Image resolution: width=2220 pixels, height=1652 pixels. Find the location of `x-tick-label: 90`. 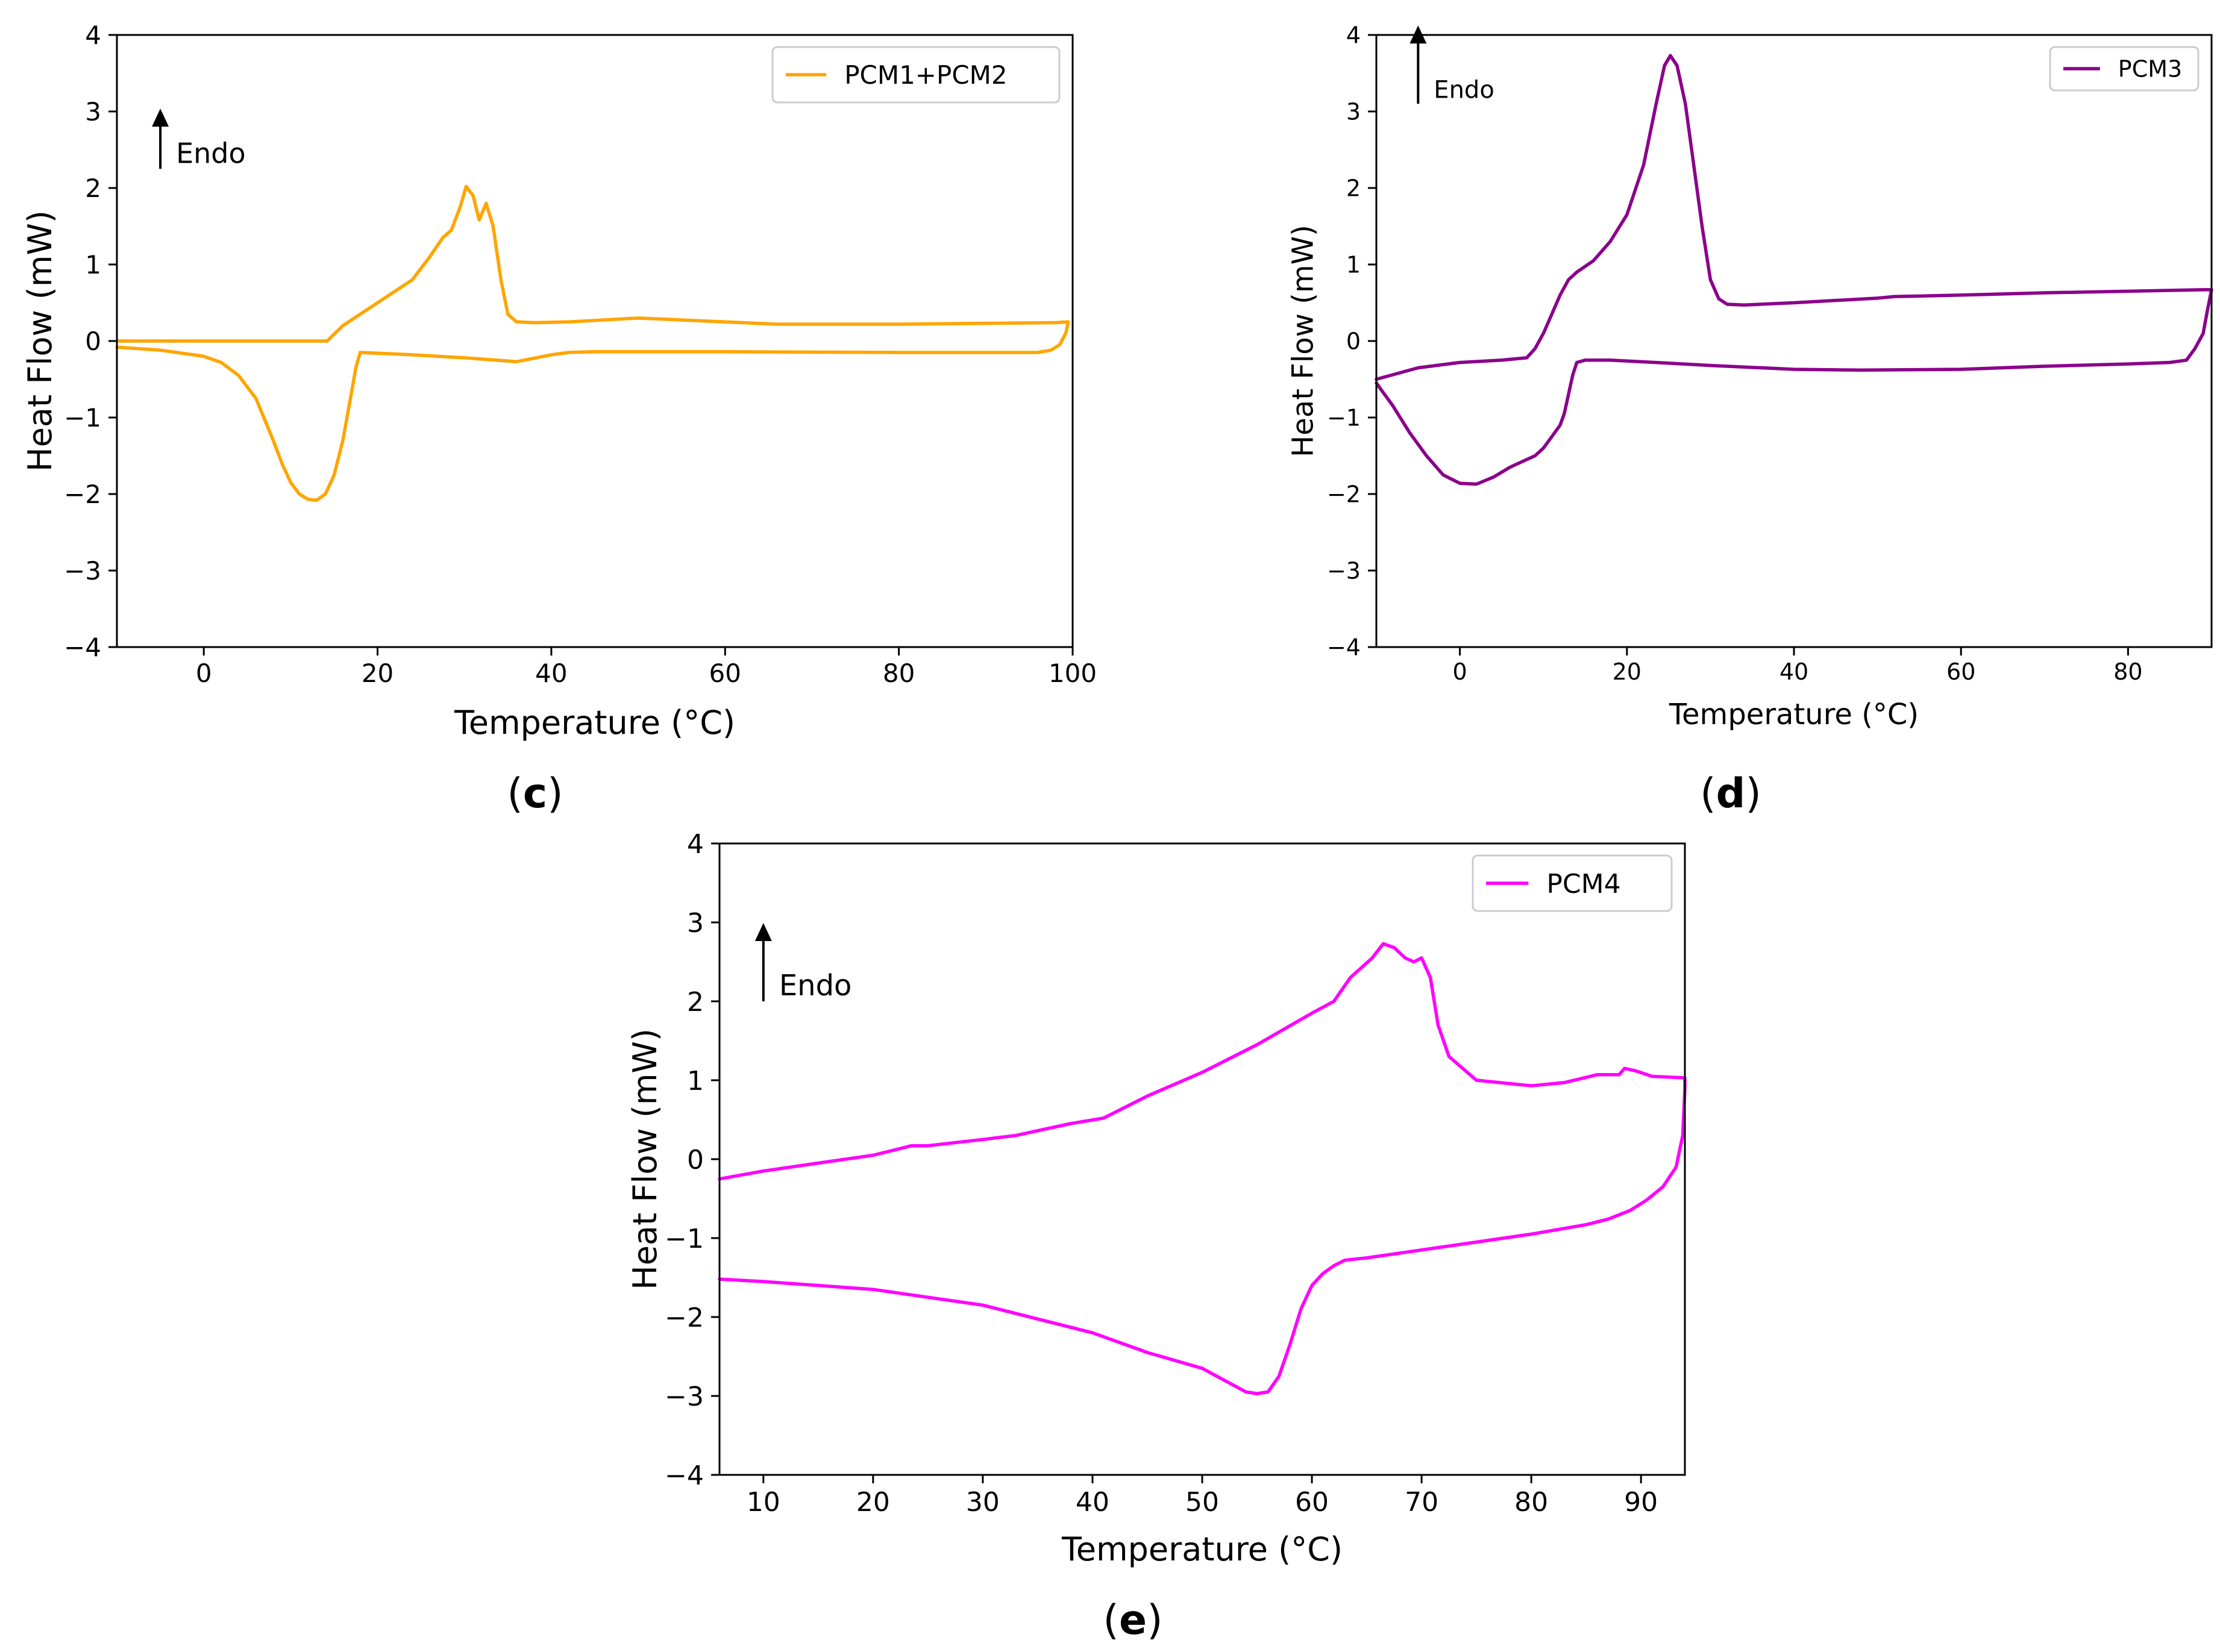

x-tick-label: 90 is located at coordinates (1641, 1502).